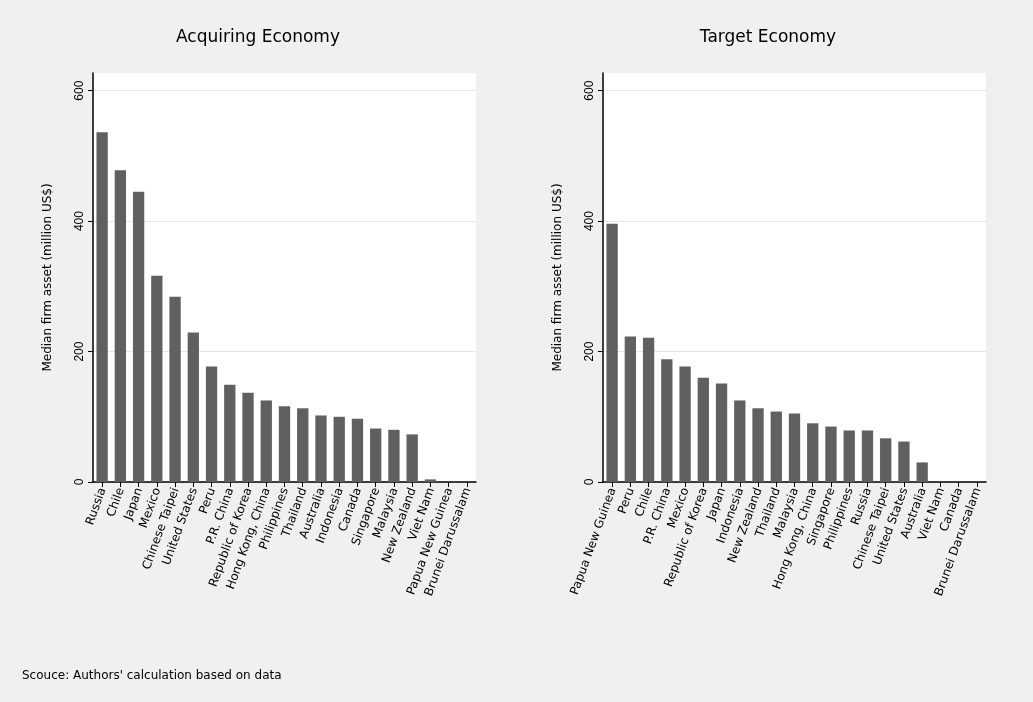  What do you see at coordinates (767, 35) in the screenshot?
I see `chart-title: Target Economy` at bounding box center [767, 35].